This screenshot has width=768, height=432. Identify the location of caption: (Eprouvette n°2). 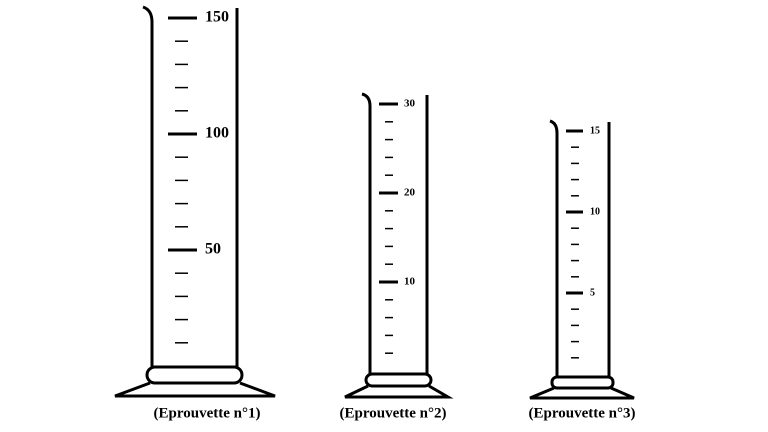
(393, 413).